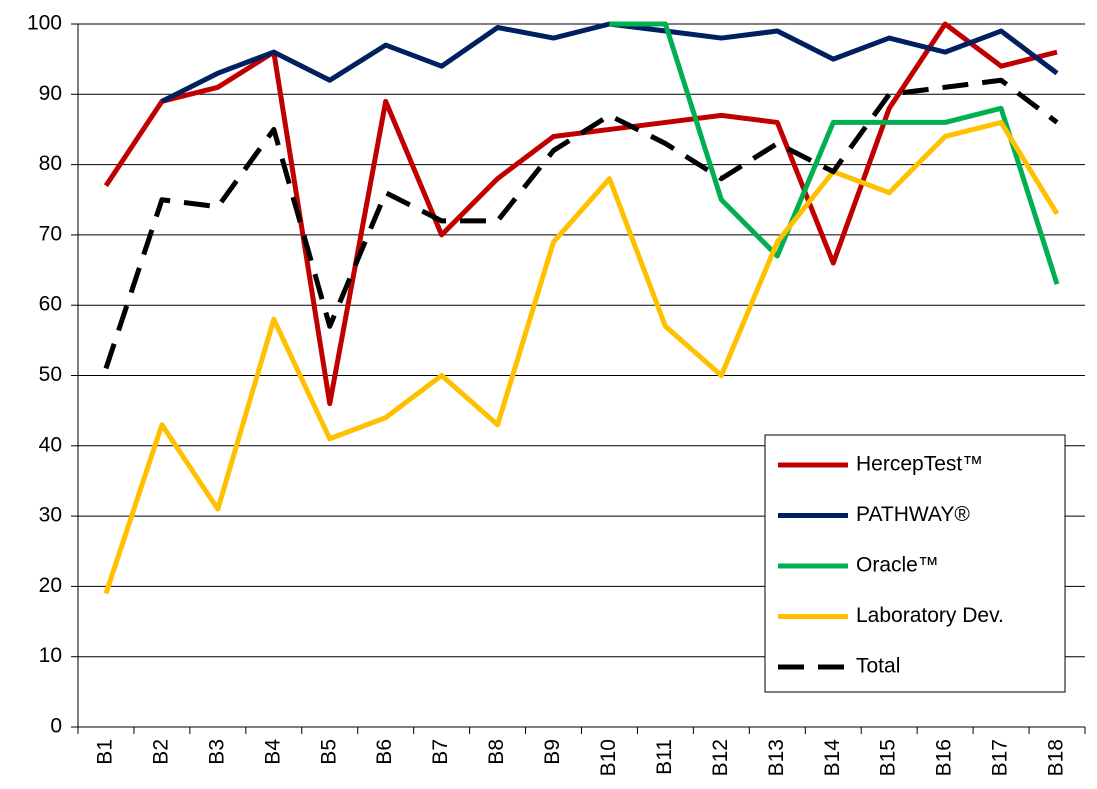  Describe the element at coordinates (440, 752) in the screenshot. I see `x-tick-label: B7` at that location.